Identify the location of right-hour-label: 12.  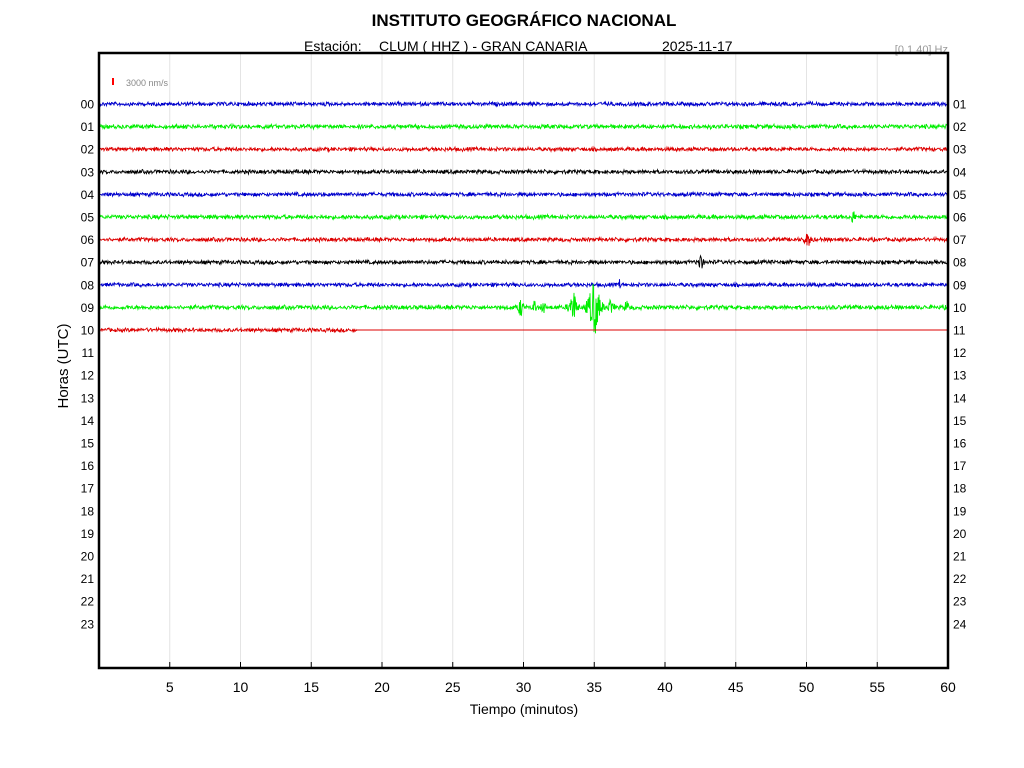
(960, 353).